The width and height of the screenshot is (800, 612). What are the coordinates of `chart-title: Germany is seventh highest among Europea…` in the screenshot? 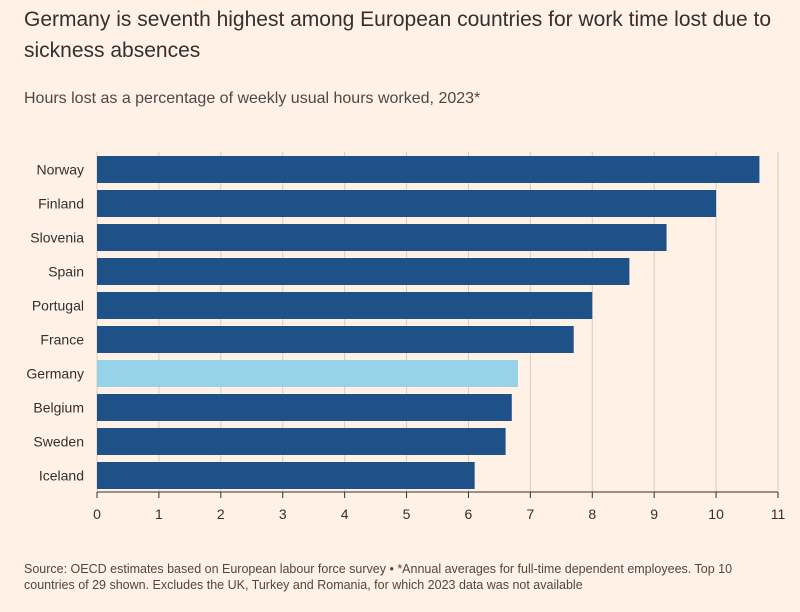 It's located at (398, 35).